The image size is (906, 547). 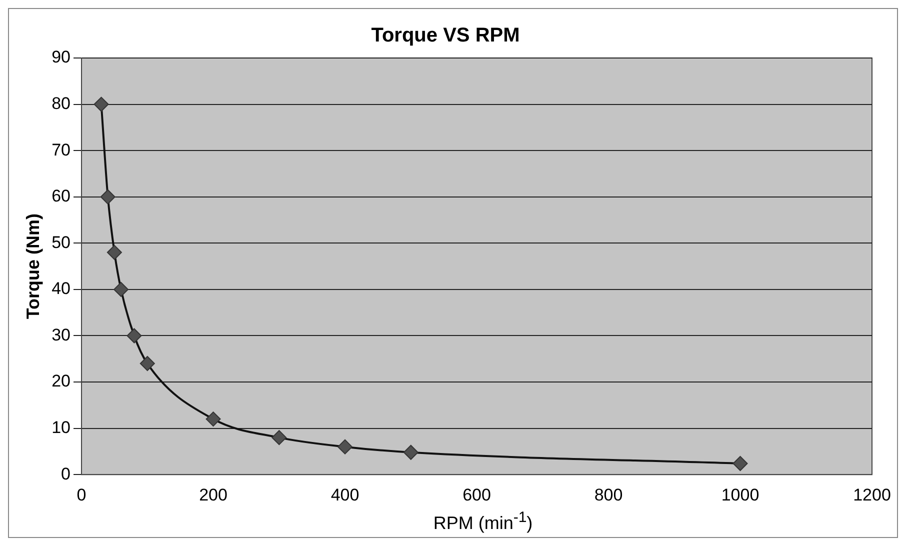 I want to click on x-tick-label: 800, so click(x=608, y=494).